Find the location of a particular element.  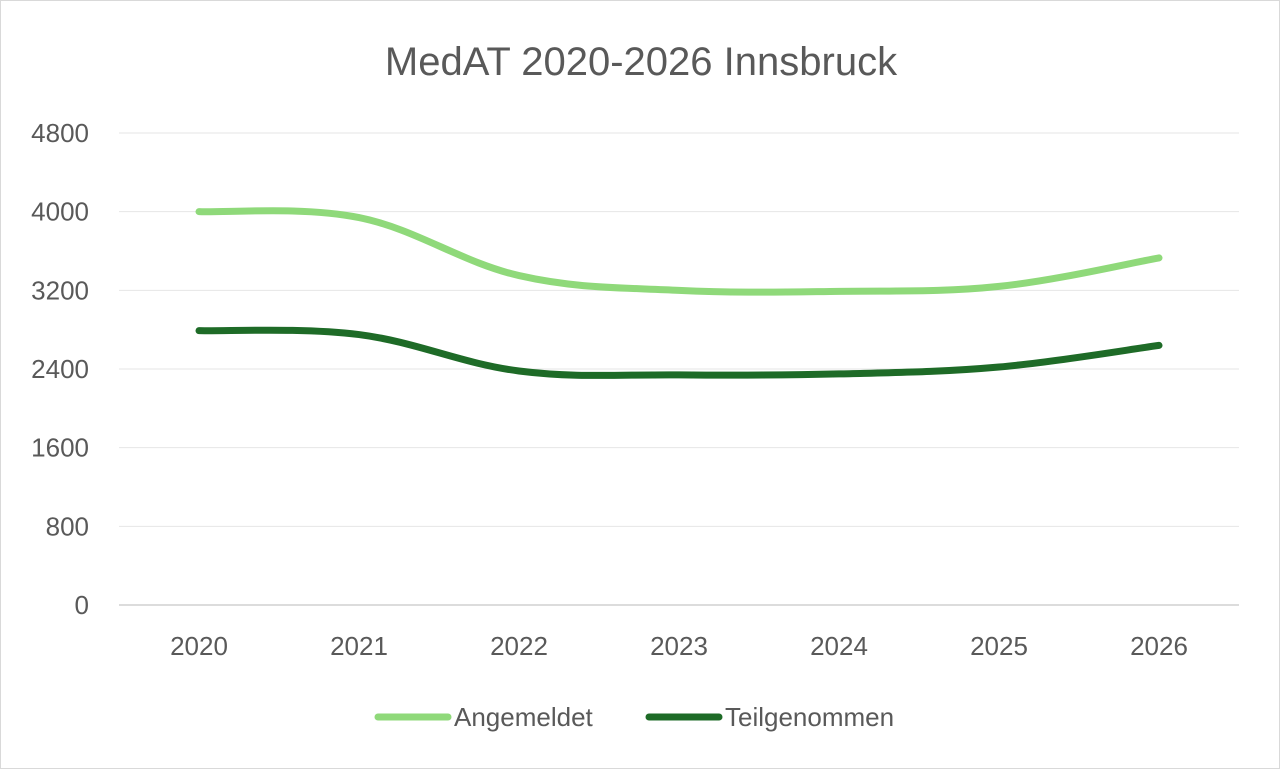

legend-item-teilgenommen: Teilgenommen is located at coordinates (769, 717).